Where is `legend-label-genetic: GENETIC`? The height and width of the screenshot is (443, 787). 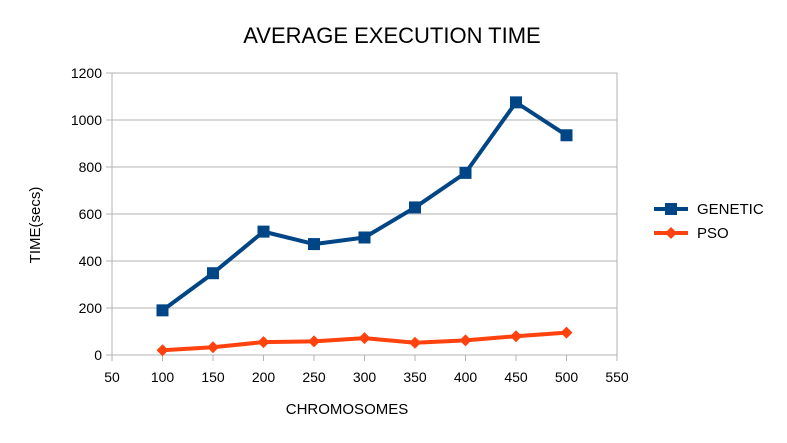
legend-label-genetic: GENETIC is located at coordinates (730, 209).